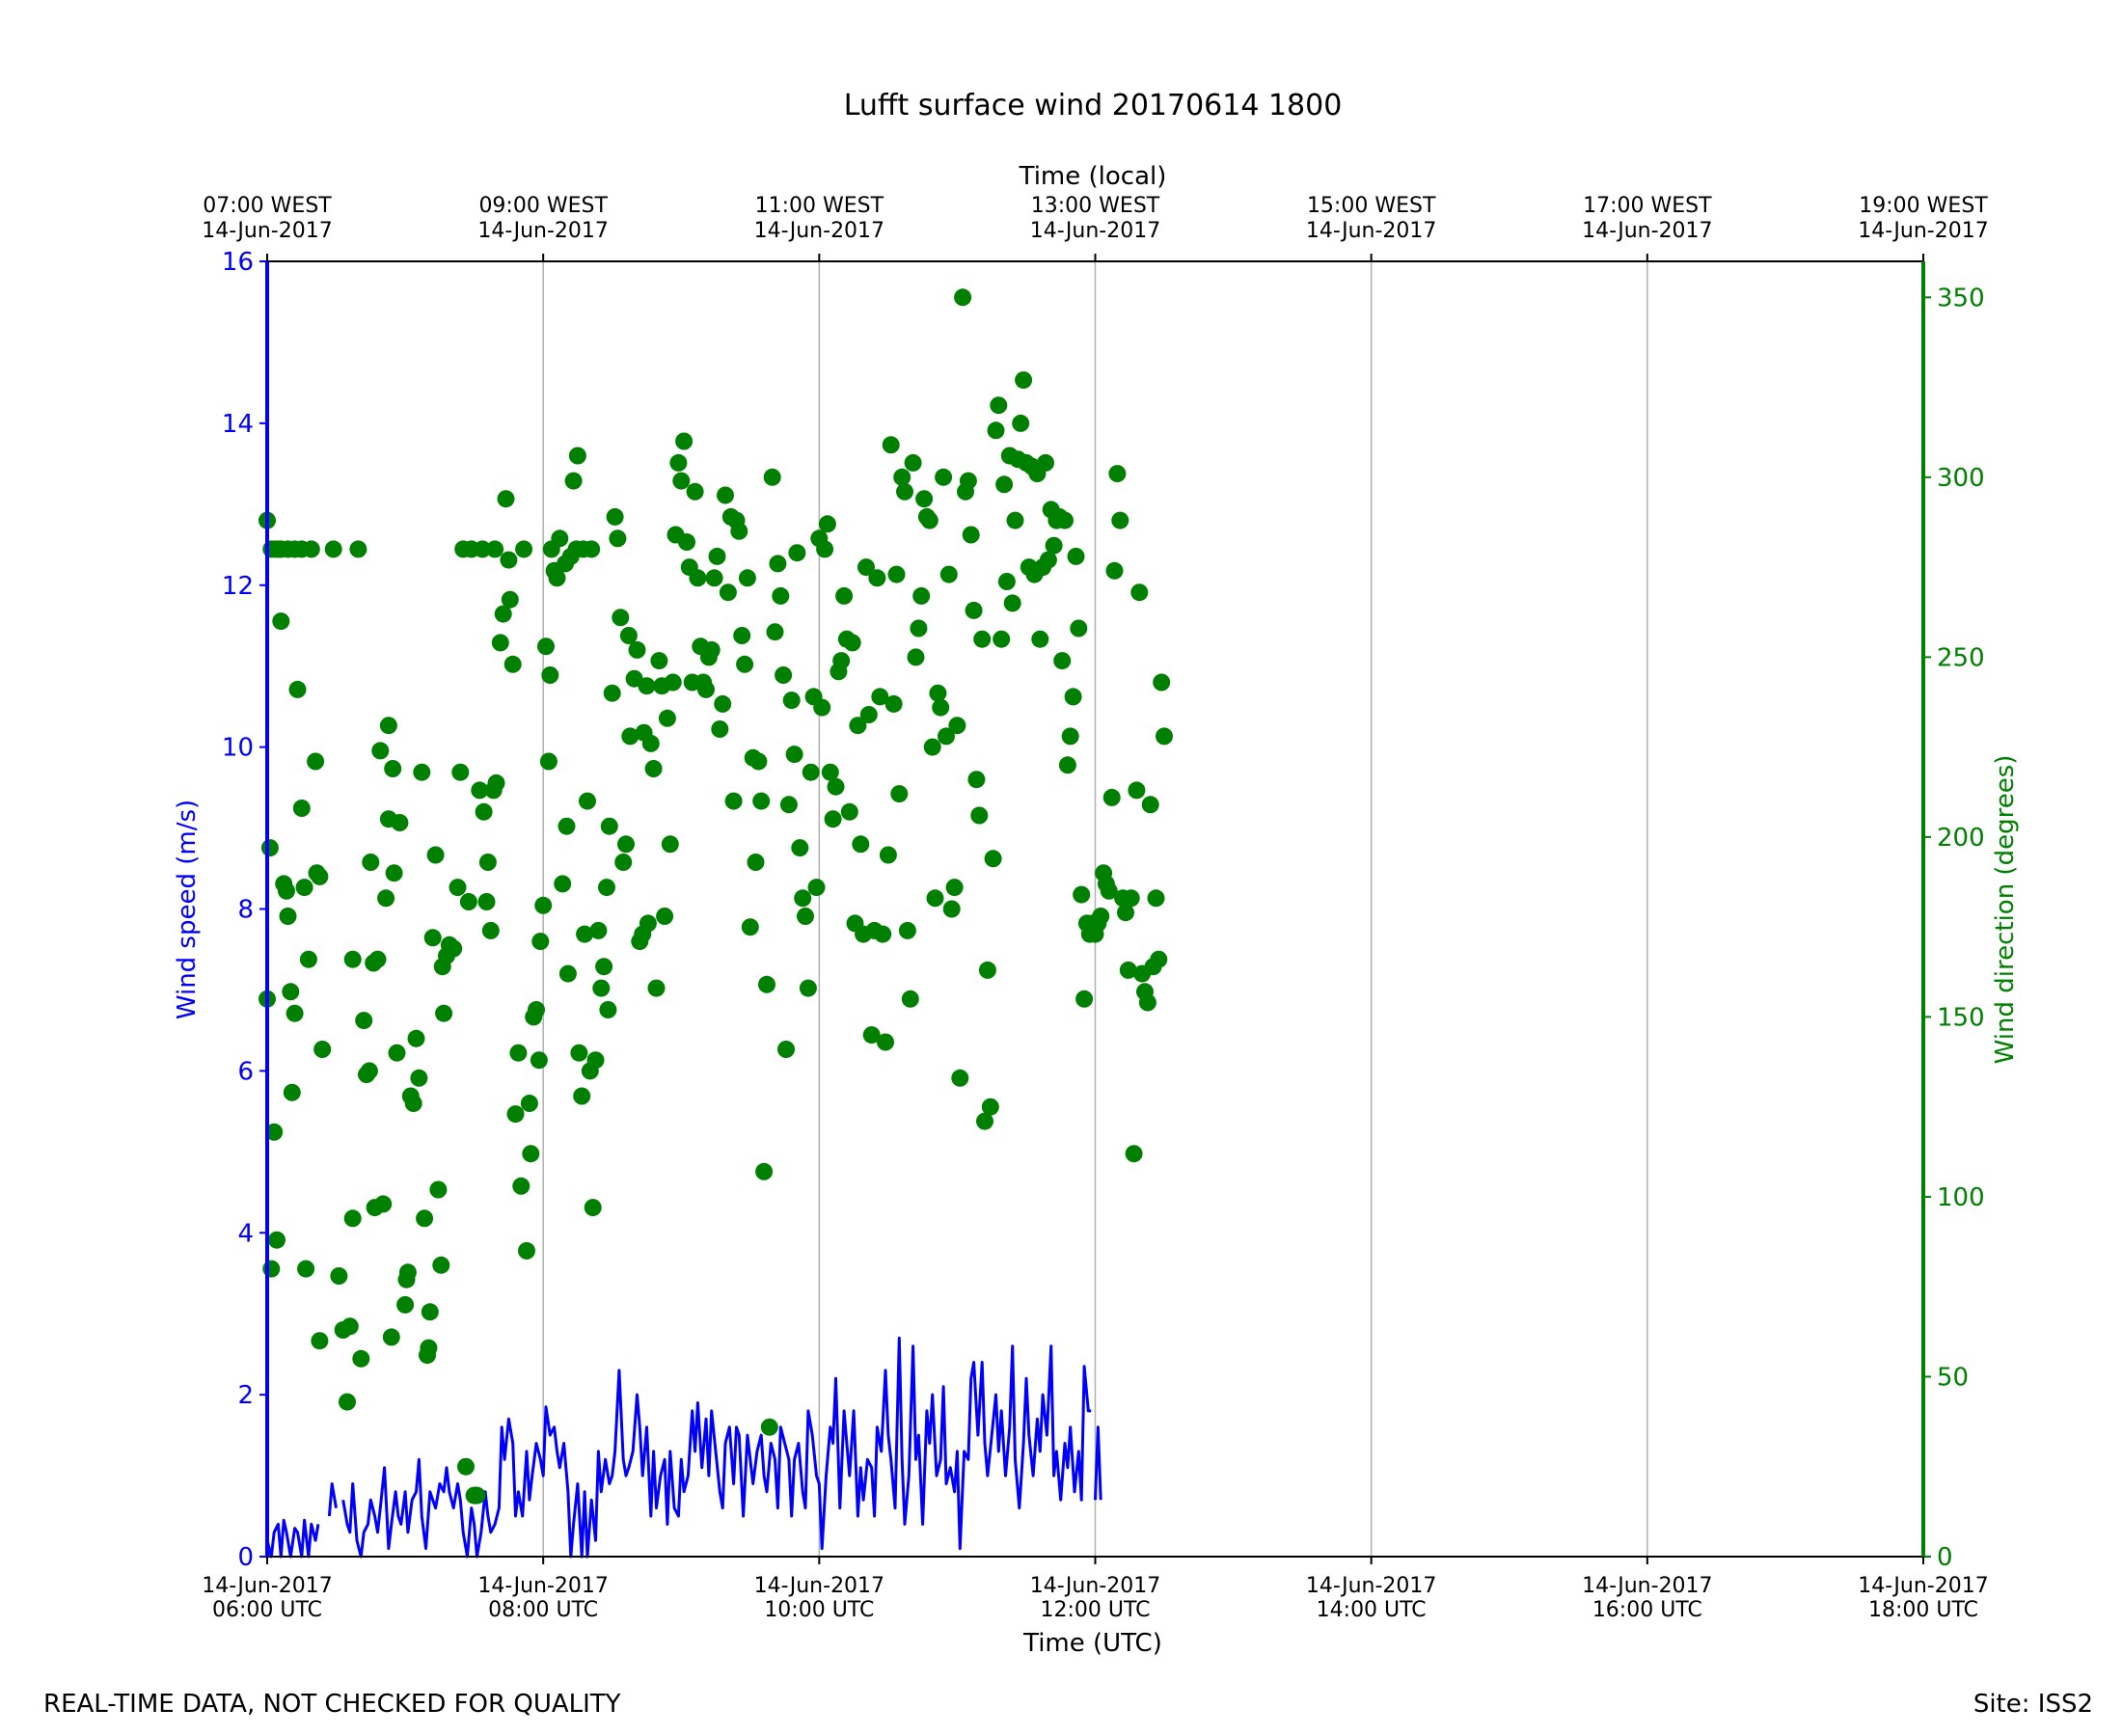 The width and height of the screenshot is (2122, 1736). Describe the element at coordinates (1096, 206) in the screenshot. I see `top-tick-time: 13:00 WEST` at that location.